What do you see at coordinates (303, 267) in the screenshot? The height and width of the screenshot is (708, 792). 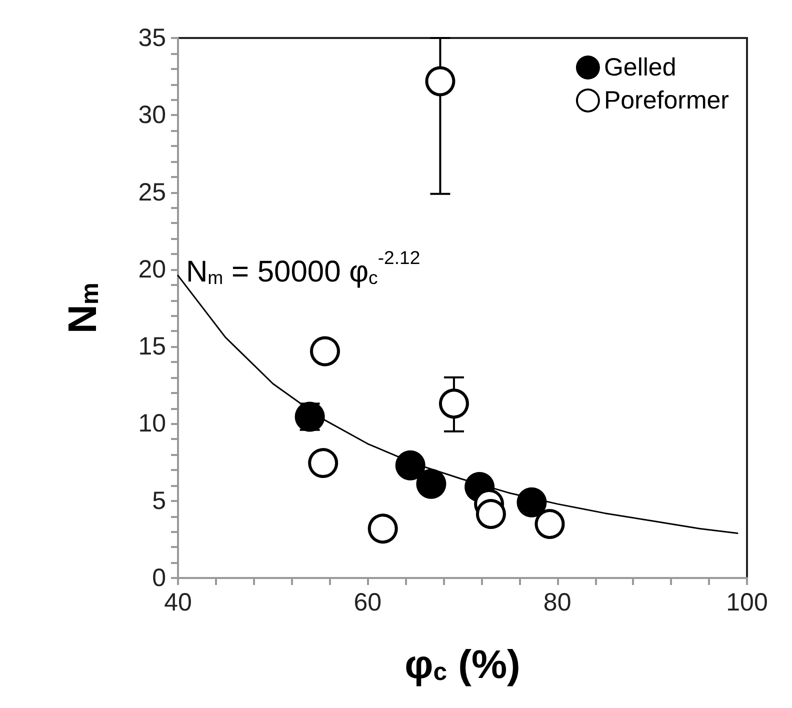 I see `annotation: Nm = 50000 φc-2.12` at bounding box center [303, 267].